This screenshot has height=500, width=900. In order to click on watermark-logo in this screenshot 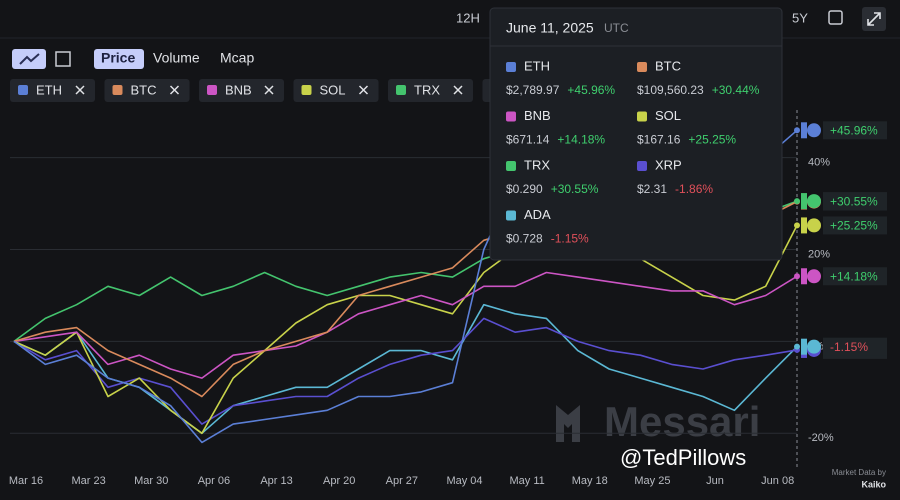, I will do `click(568, 423)`.